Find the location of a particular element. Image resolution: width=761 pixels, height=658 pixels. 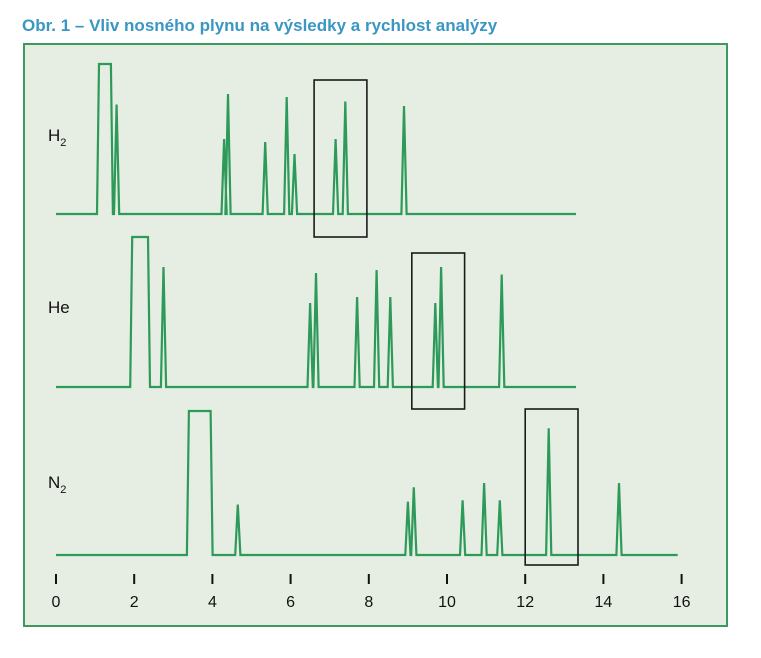

series-label-h2: H2 is located at coordinates (57, 137).